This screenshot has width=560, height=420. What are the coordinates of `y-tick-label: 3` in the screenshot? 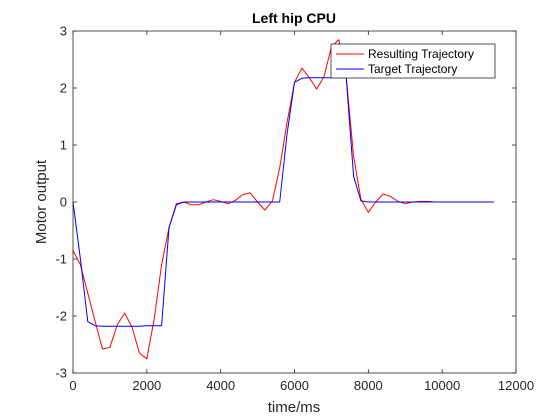 It's located at (63, 31).